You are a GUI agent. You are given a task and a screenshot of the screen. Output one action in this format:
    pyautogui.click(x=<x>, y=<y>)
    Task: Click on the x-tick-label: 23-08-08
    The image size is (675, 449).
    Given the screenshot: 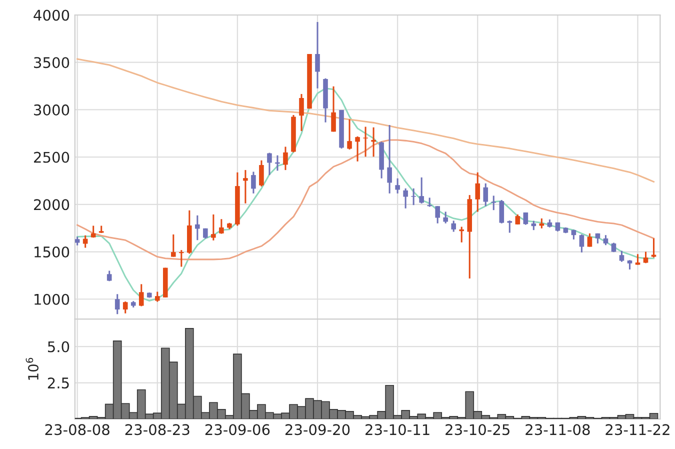 What is the action you would take?
    pyautogui.click(x=77, y=430)
    